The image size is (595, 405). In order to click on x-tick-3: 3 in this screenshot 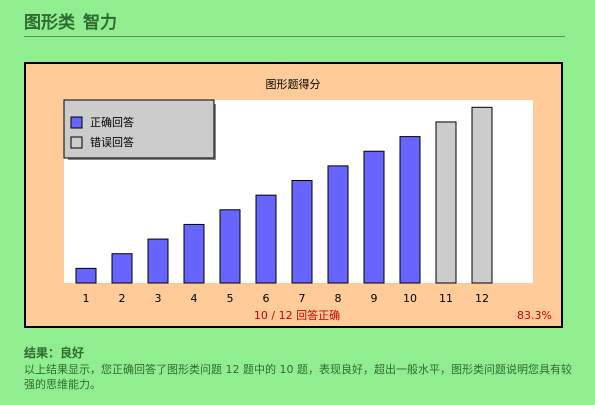, I will do `click(158, 298)`.